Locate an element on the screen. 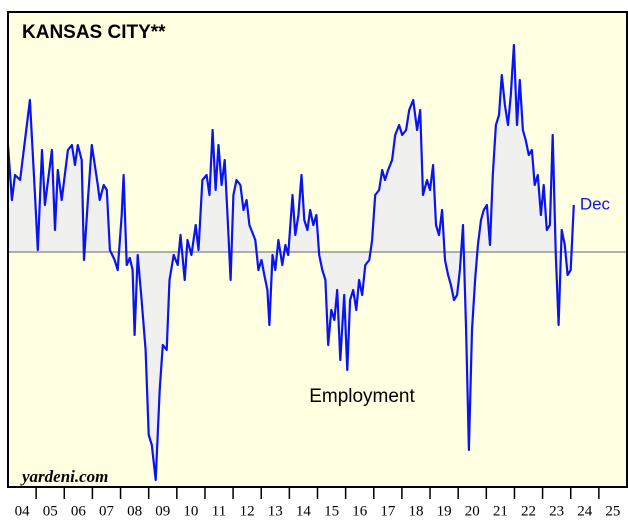  x-tick-label: 08 is located at coordinates (134, 511).